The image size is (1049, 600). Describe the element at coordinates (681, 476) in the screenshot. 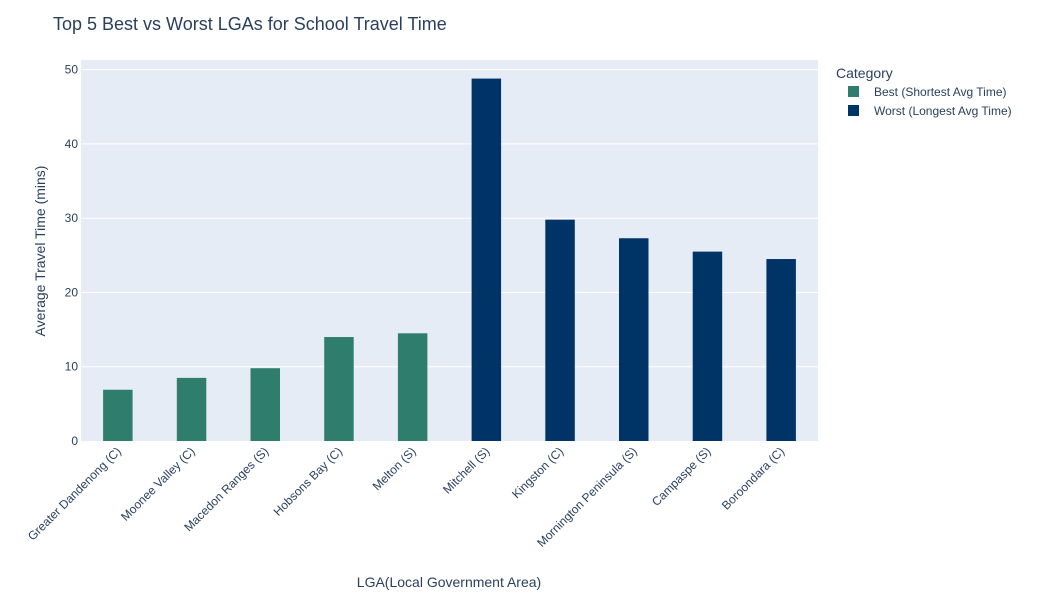

I see `x-tick-label: Campaspe (S)` at that location.